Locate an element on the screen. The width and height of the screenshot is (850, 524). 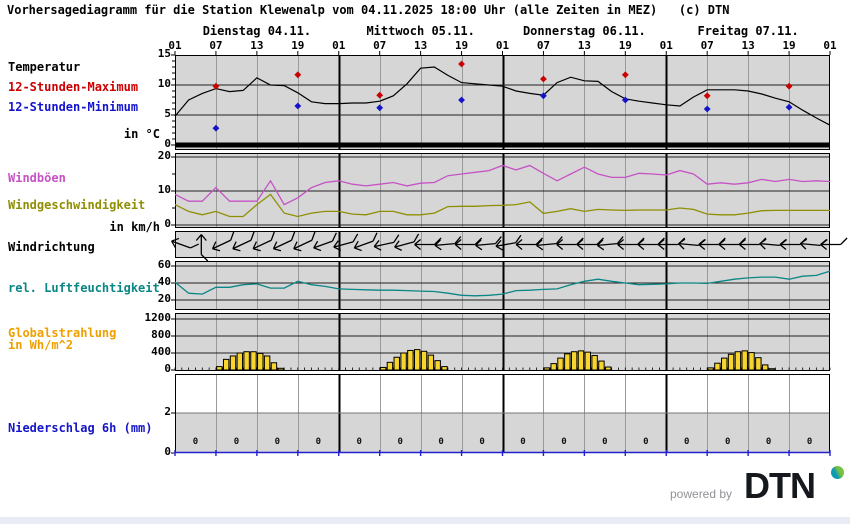
y-tick-label: 400 is located at coordinates (161, 351).